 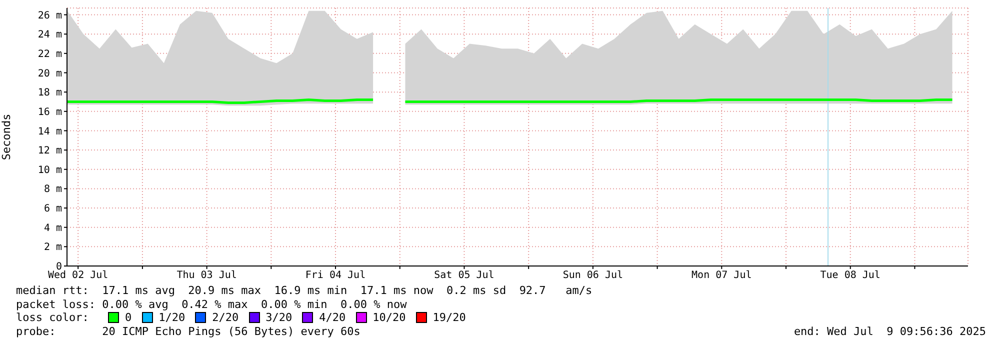 What do you see at coordinates (225, 317) in the screenshot?
I see `legend-label: 2/20` at bounding box center [225, 317].